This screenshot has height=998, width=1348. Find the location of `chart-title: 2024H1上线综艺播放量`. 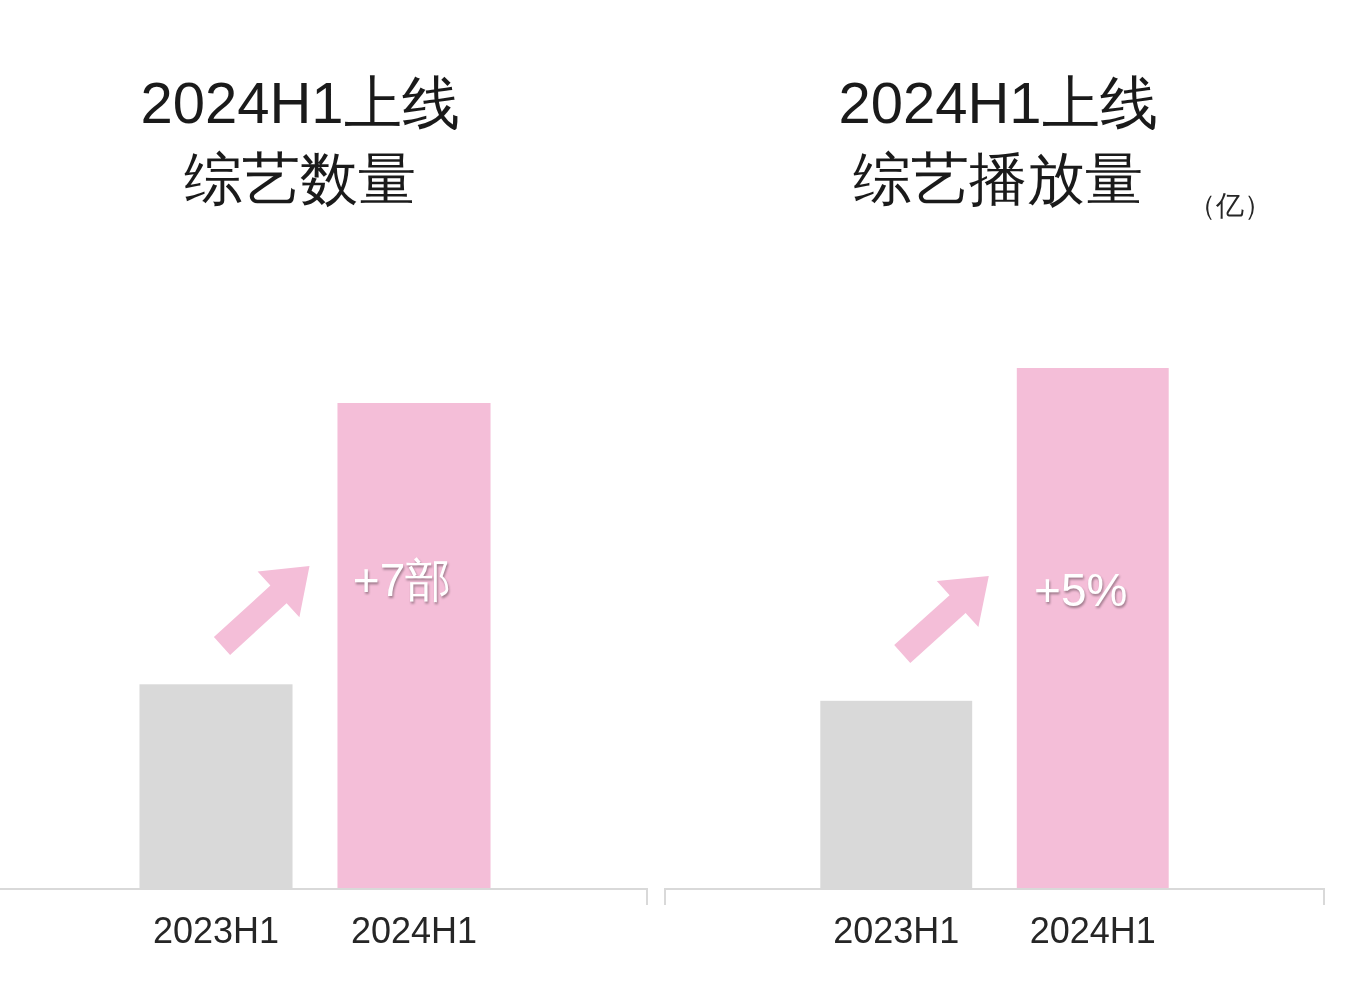

chart-title: 2024H1上线综艺播放量 is located at coordinates (998, 141).